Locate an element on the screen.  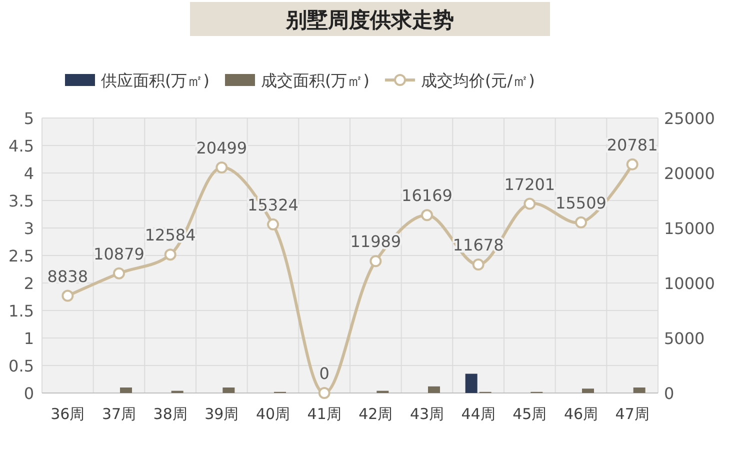
y-tick-label: 5 is located at coordinates (29, 118).